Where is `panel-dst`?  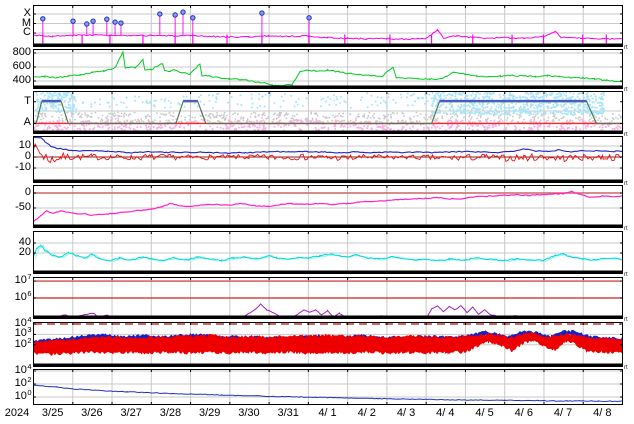
panel-dst is located at coordinates (328, 206).